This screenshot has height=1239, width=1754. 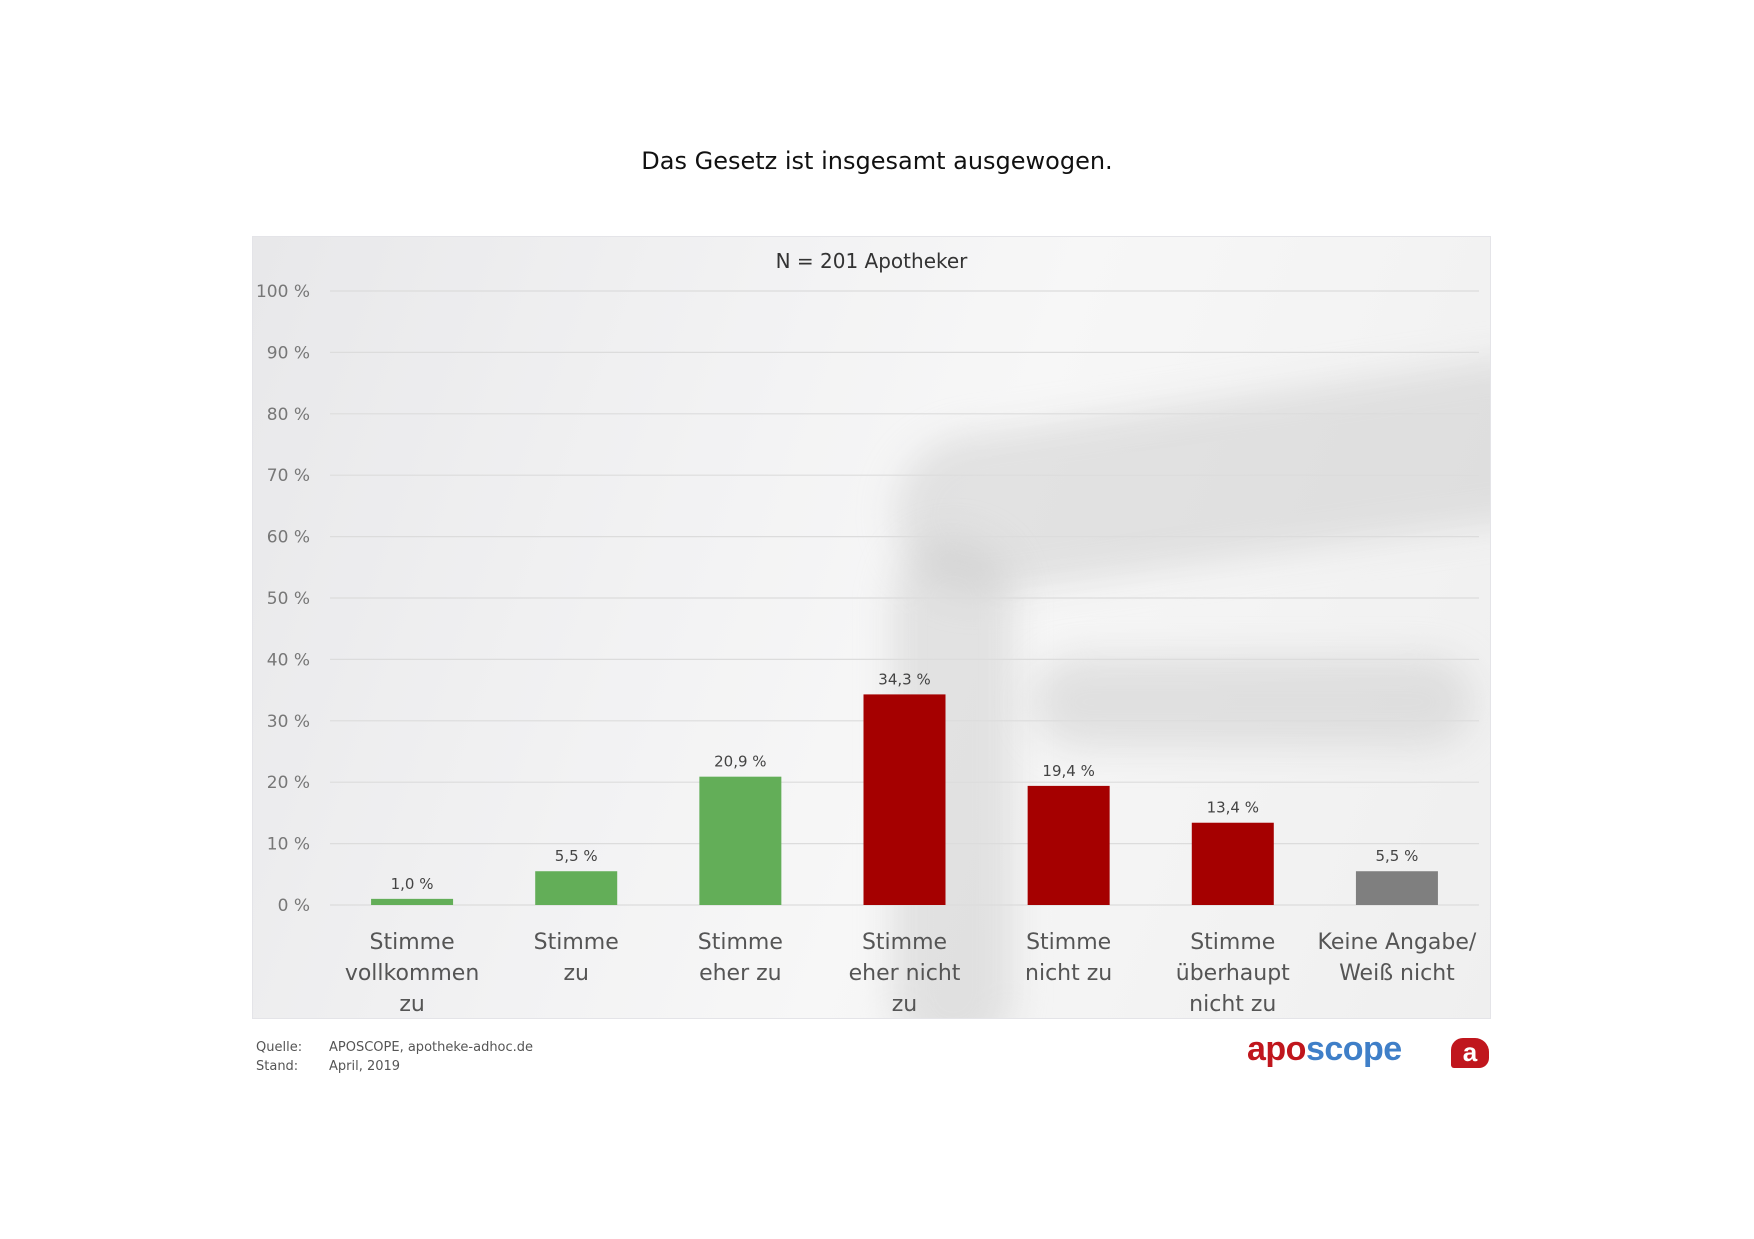 I want to click on y-tick-label: 10 %, so click(x=288, y=845).